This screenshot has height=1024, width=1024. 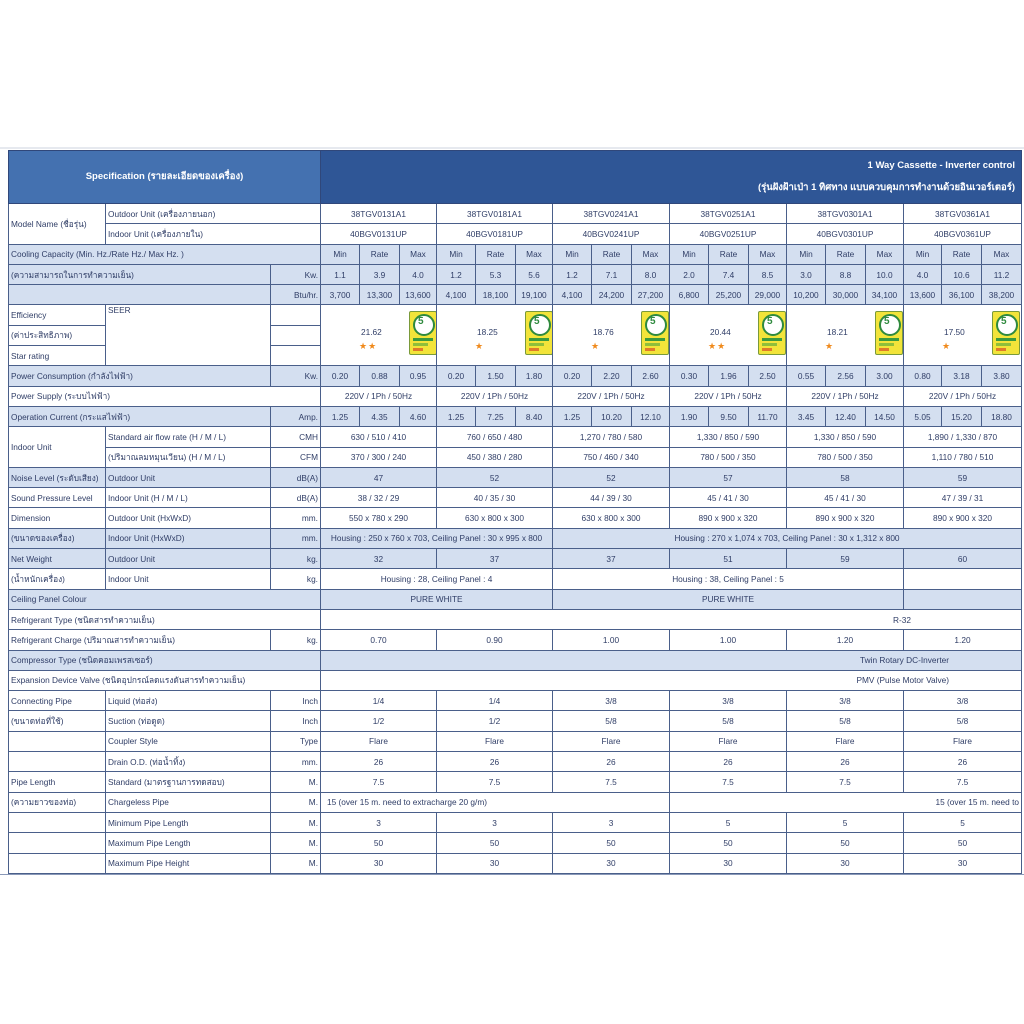 I want to click on refrigerant-type: R-32, so click(x=671, y=619).